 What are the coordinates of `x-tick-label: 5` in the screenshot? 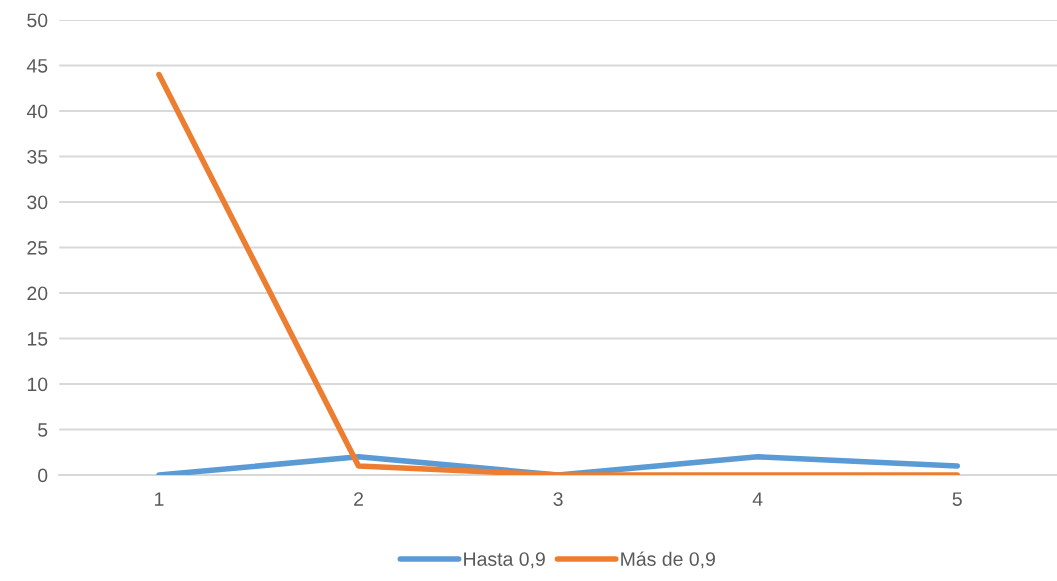 It's located at (957, 499).